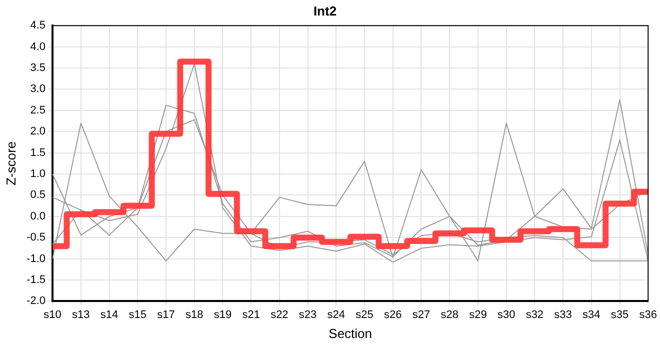  What do you see at coordinates (38, 152) in the screenshot?
I see `y-tick-label: 1.5` at bounding box center [38, 152].